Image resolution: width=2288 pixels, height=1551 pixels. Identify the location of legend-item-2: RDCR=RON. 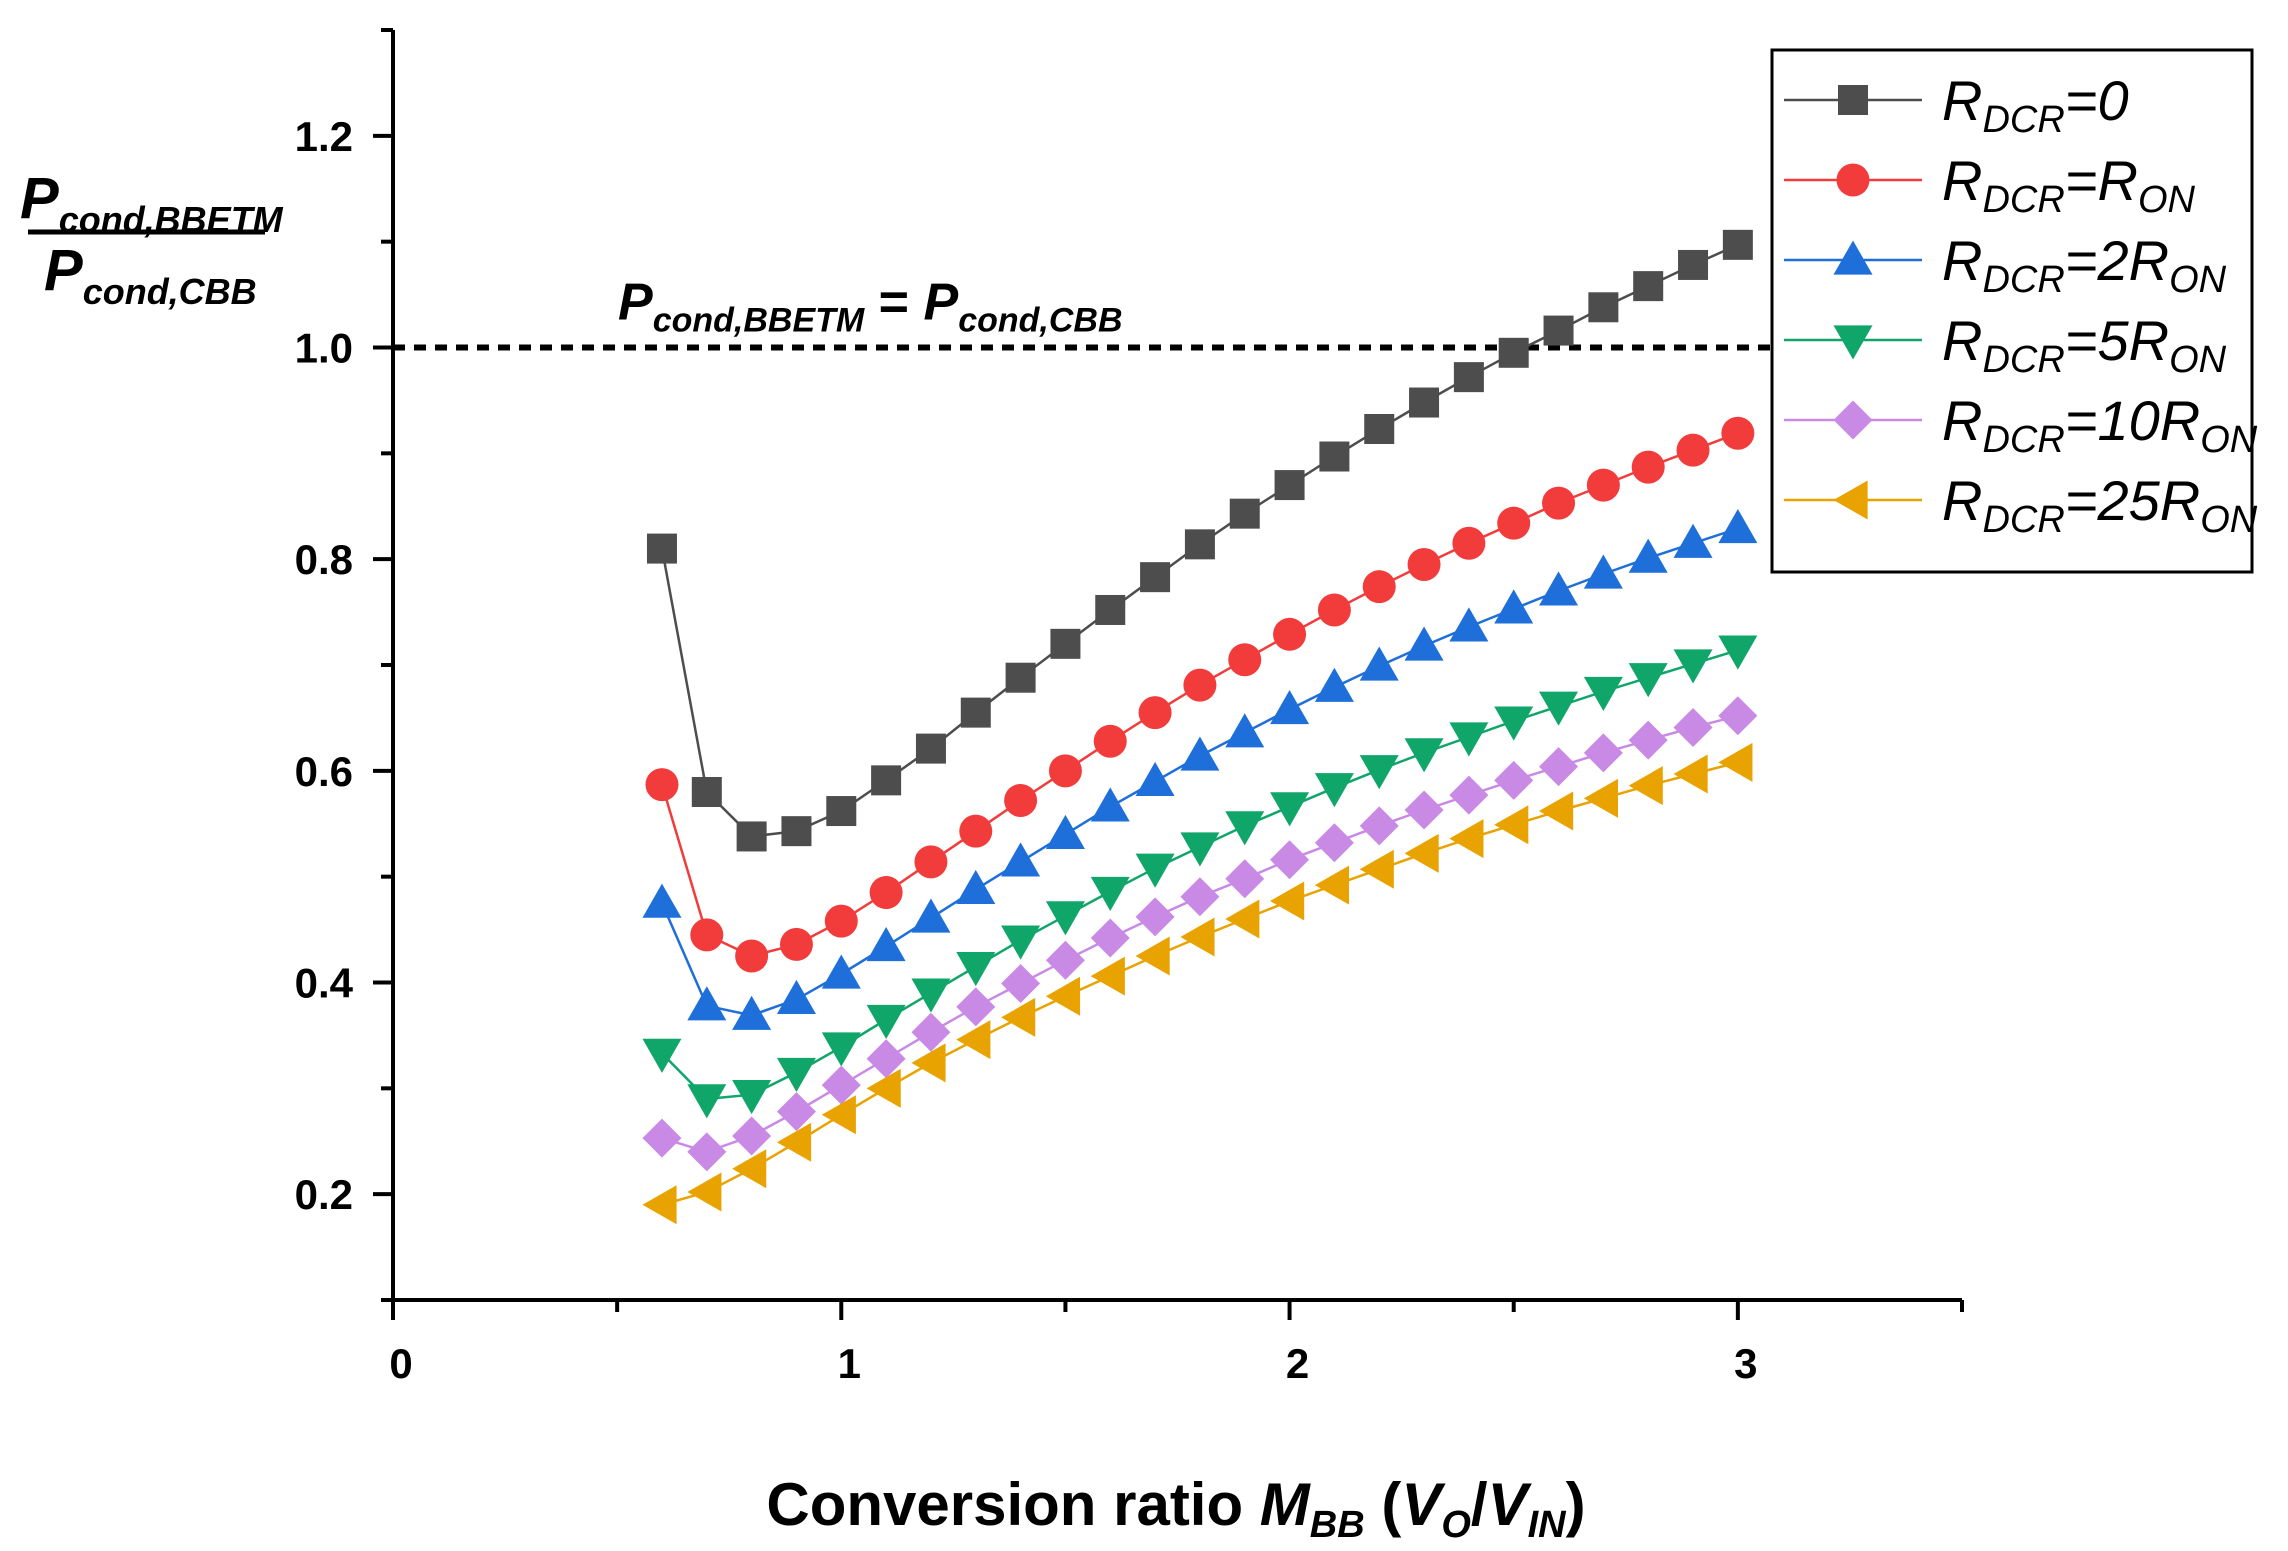
(1989, 185).